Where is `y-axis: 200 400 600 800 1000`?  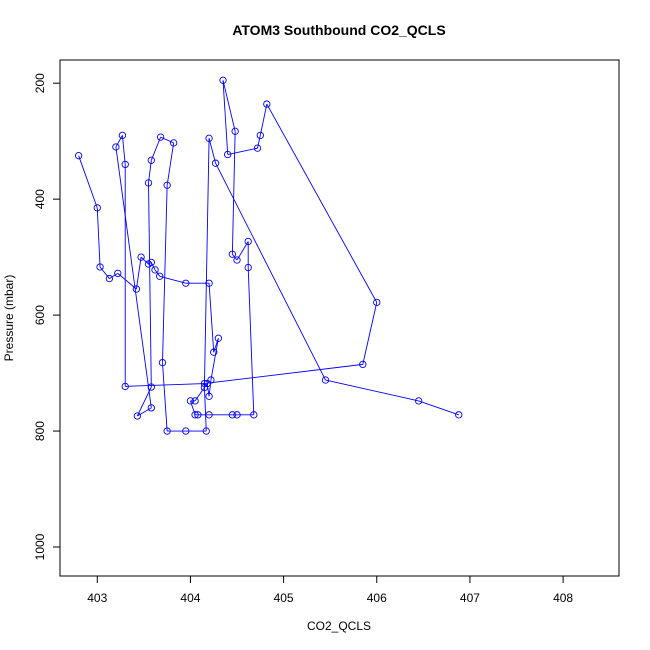 y-axis: 200 400 600 800 1000 is located at coordinates (46, 316).